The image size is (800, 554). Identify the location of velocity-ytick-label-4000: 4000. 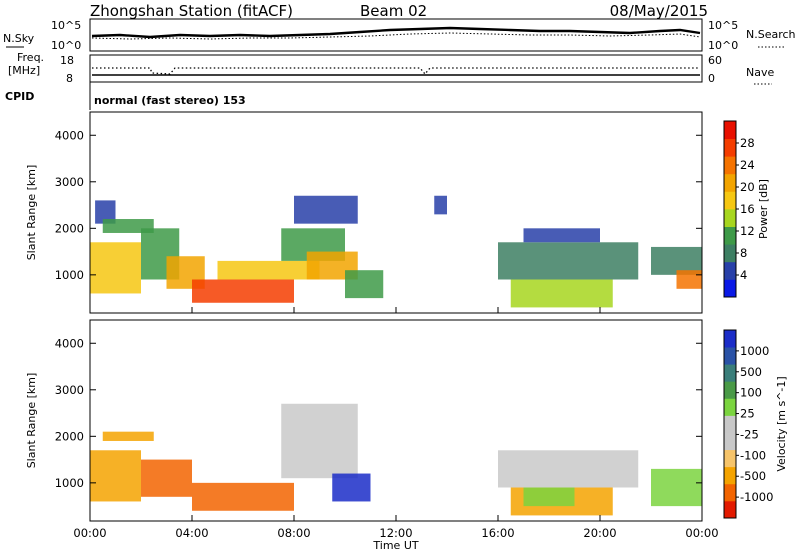
(69, 343).